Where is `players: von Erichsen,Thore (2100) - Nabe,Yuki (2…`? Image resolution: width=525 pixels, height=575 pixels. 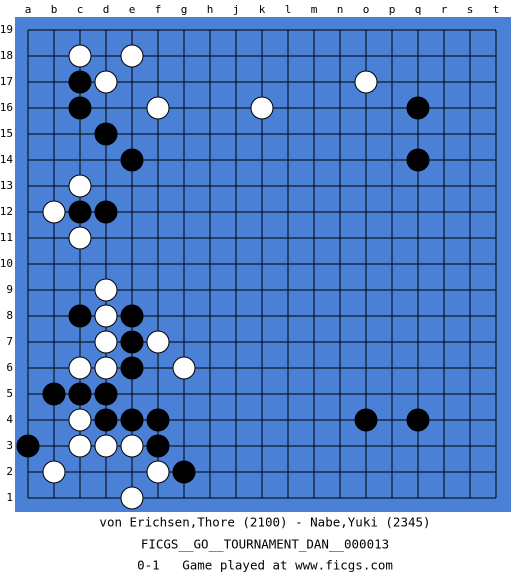
players: von Erichsen,Thore (2100) - Nabe,Yuki (2… is located at coordinates (264, 522).